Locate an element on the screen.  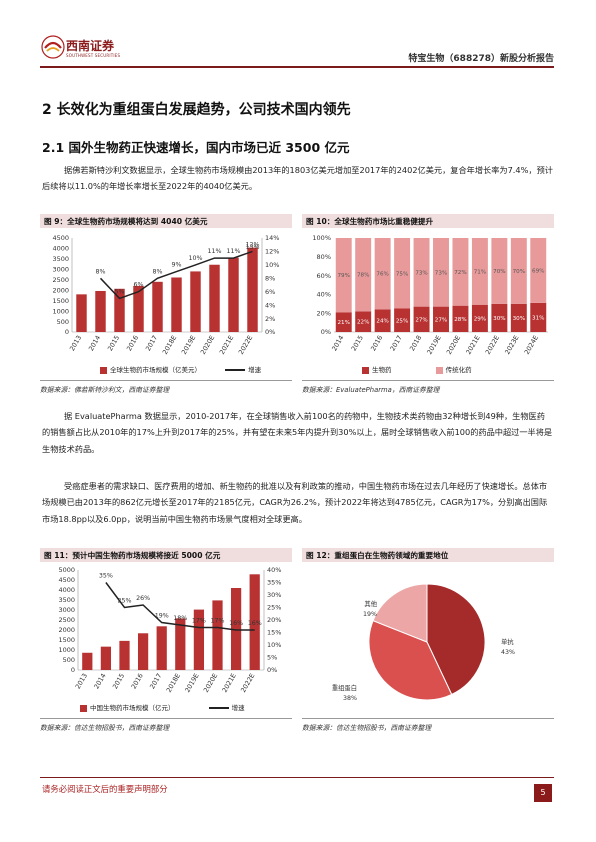
legend-chem-label: 传统化药 is located at coordinates (458, 370).